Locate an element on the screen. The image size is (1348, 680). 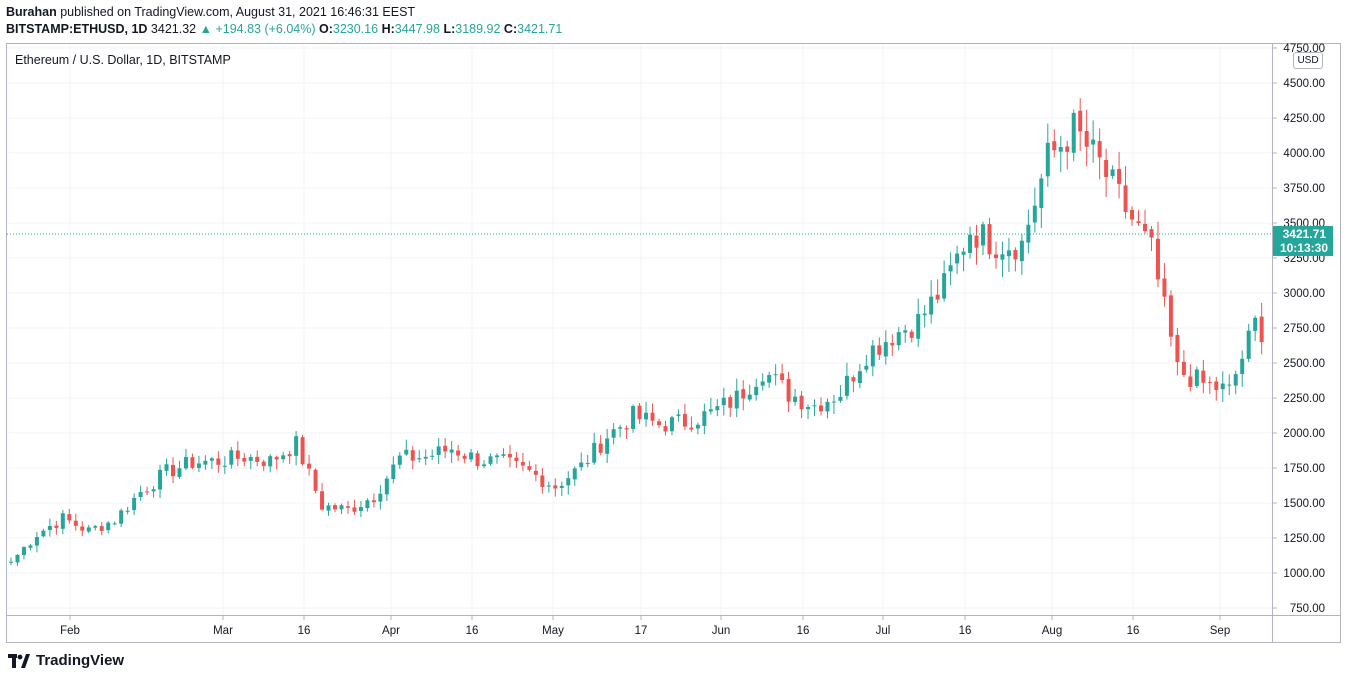
price-tick-label: 2750.00 is located at coordinates (1304, 329).